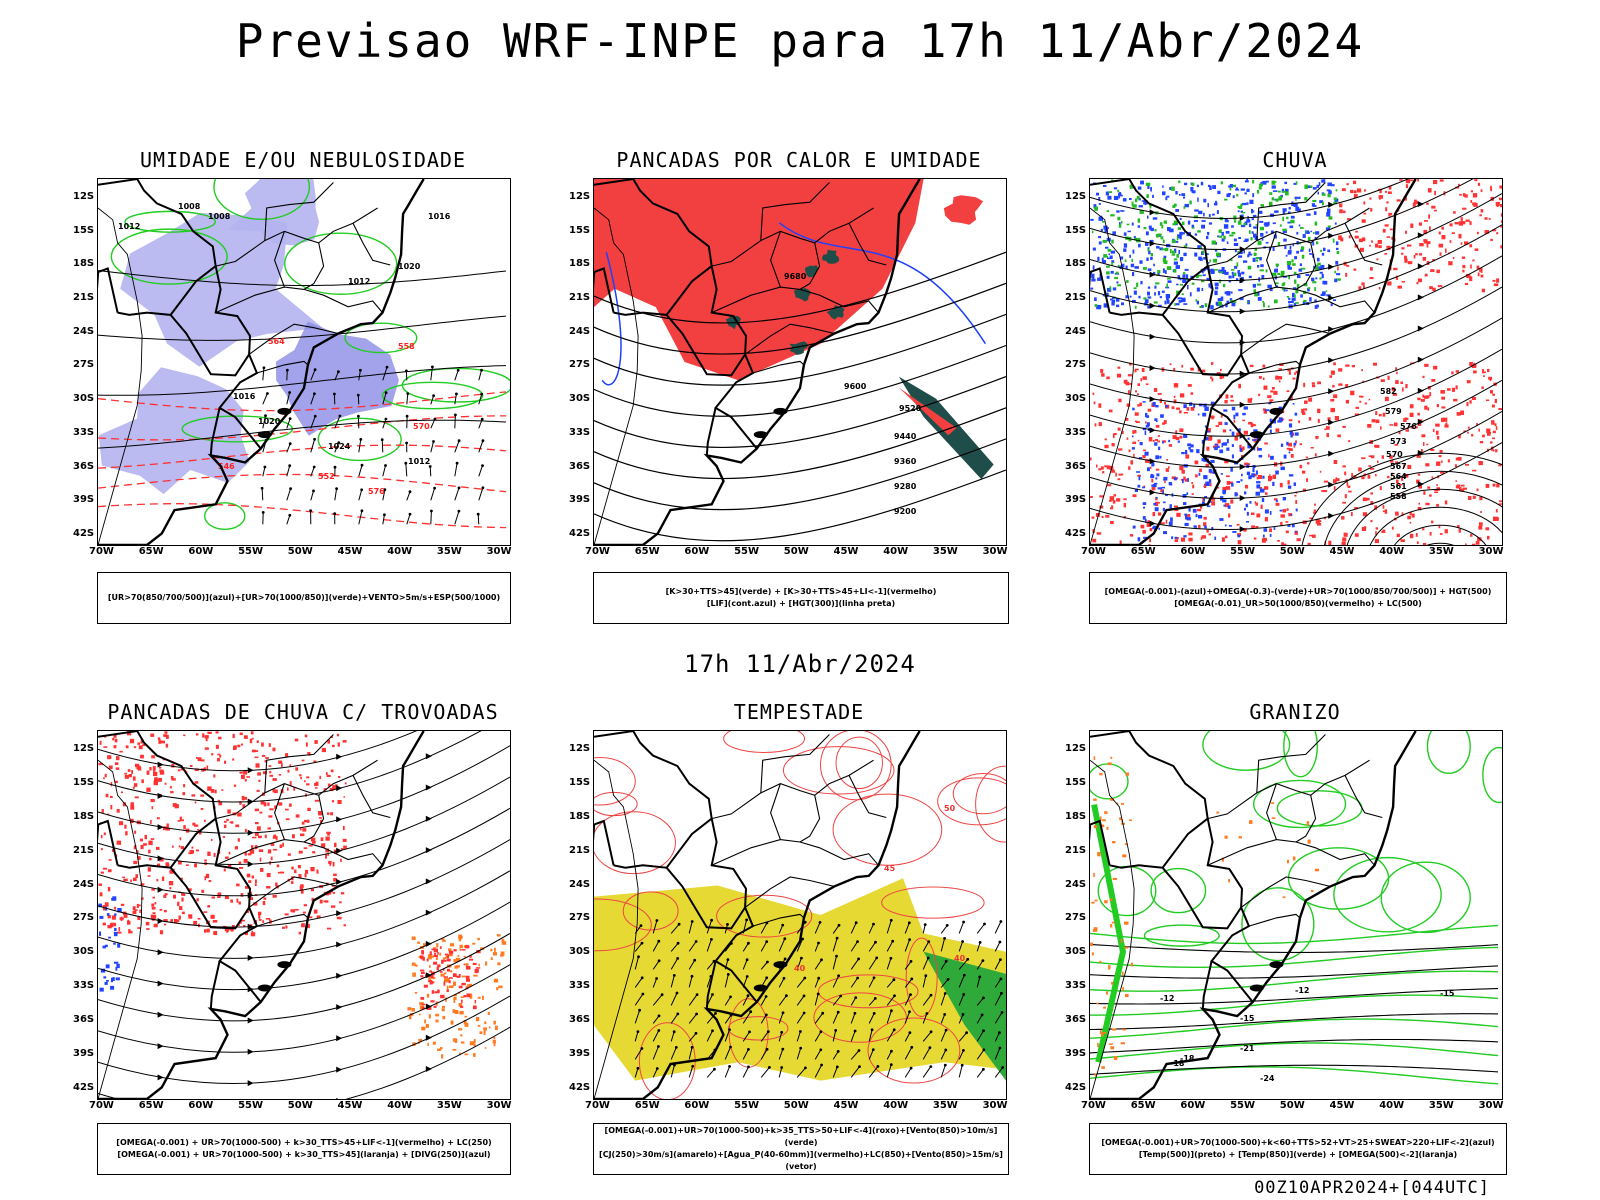 This screenshot has width=1600, height=1200. What do you see at coordinates (1247, 1018) in the screenshot?
I see `contour-label: -15` at bounding box center [1247, 1018].